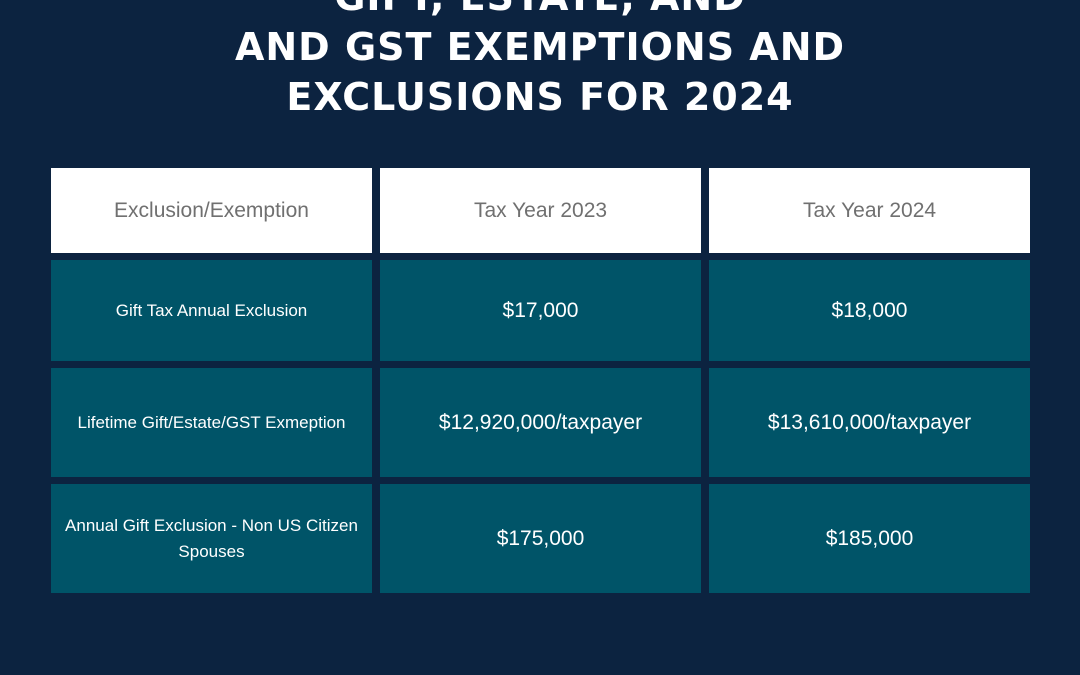  What do you see at coordinates (869, 422) in the screenshot?
I see `row-2-value-2024: $13,610,000/taxpayer` at bounding box center [869, 422].